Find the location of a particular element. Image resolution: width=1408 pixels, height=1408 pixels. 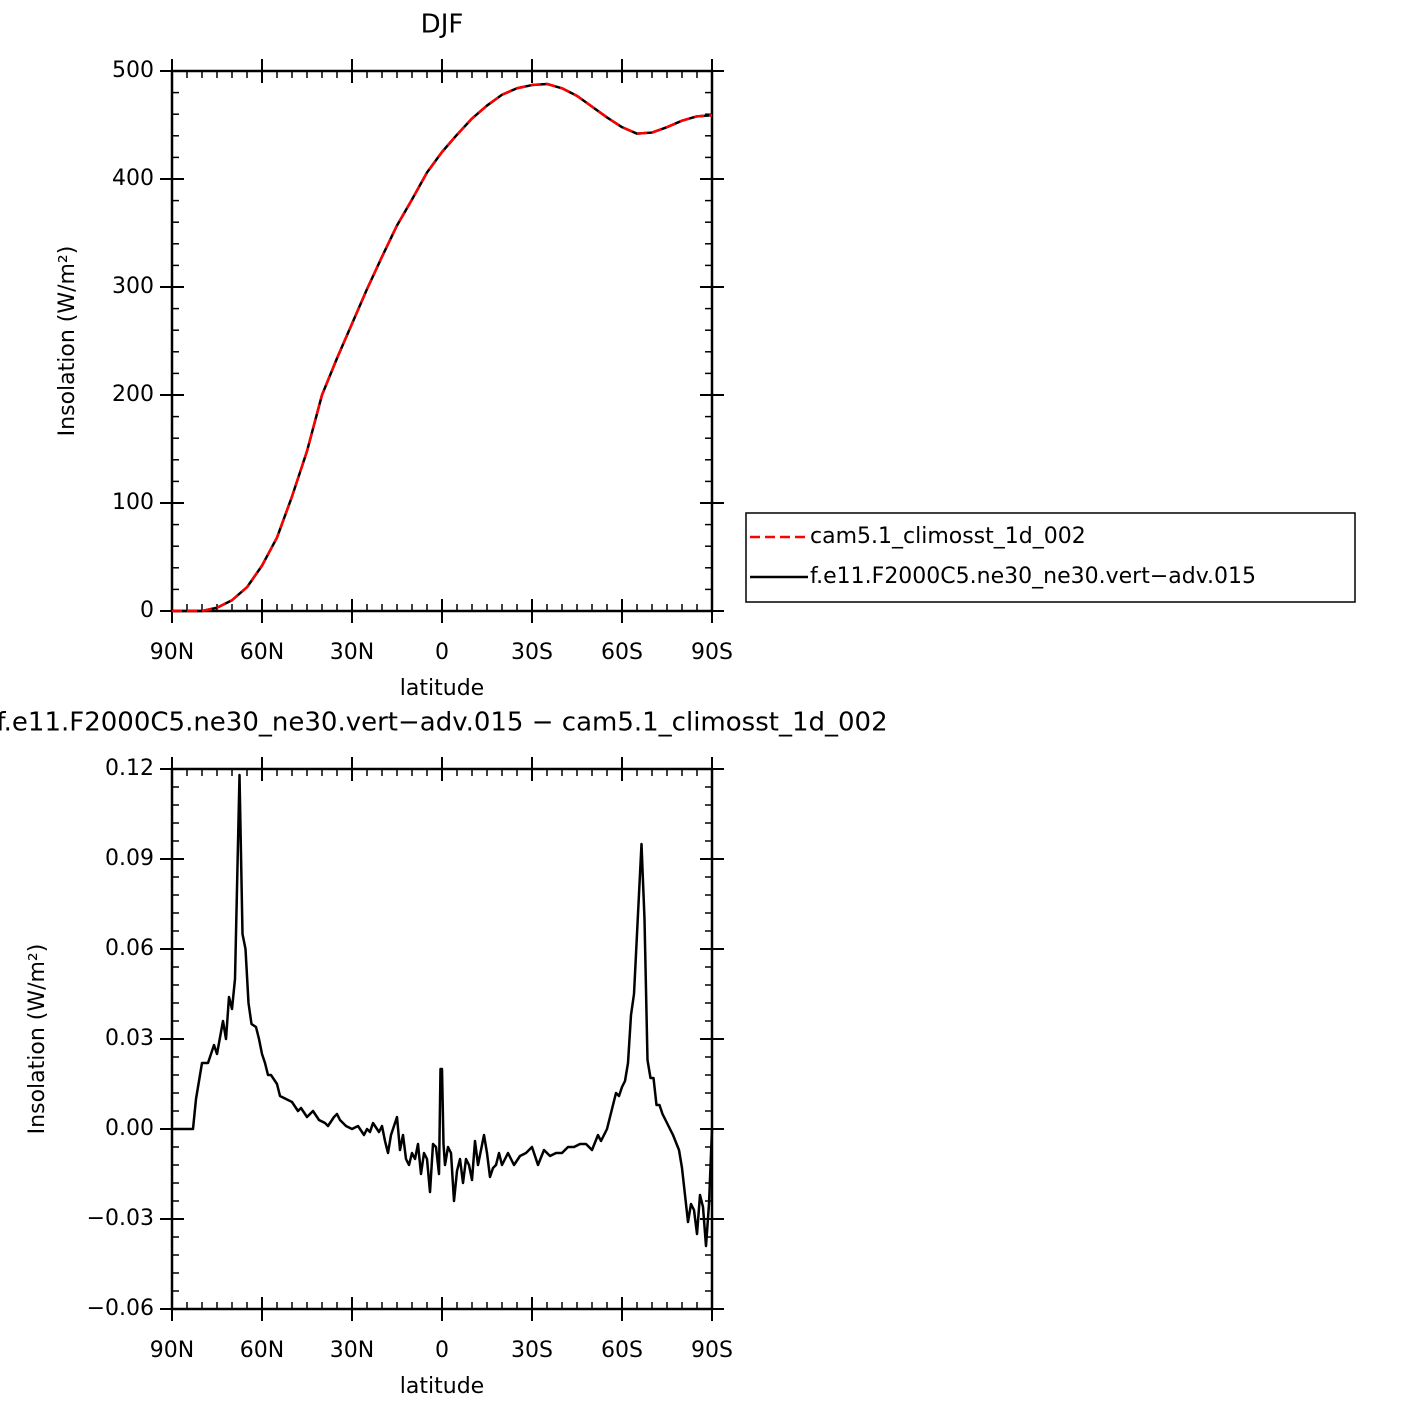

y-tick-label: 200 is located at coordinates (133, 394).